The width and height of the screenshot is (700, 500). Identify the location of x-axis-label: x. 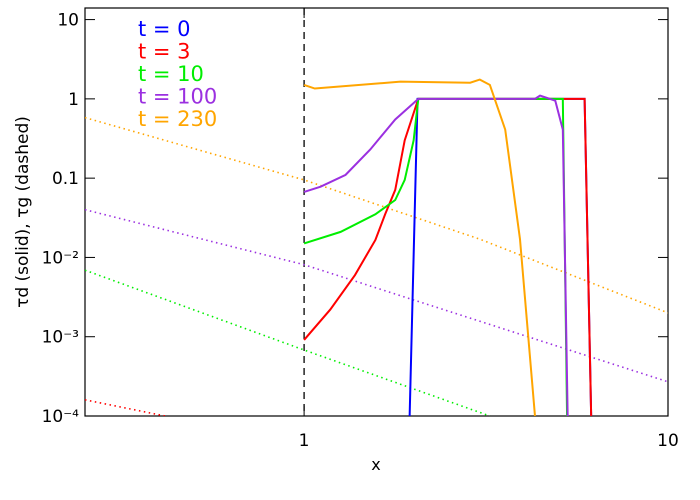
(375, 464).